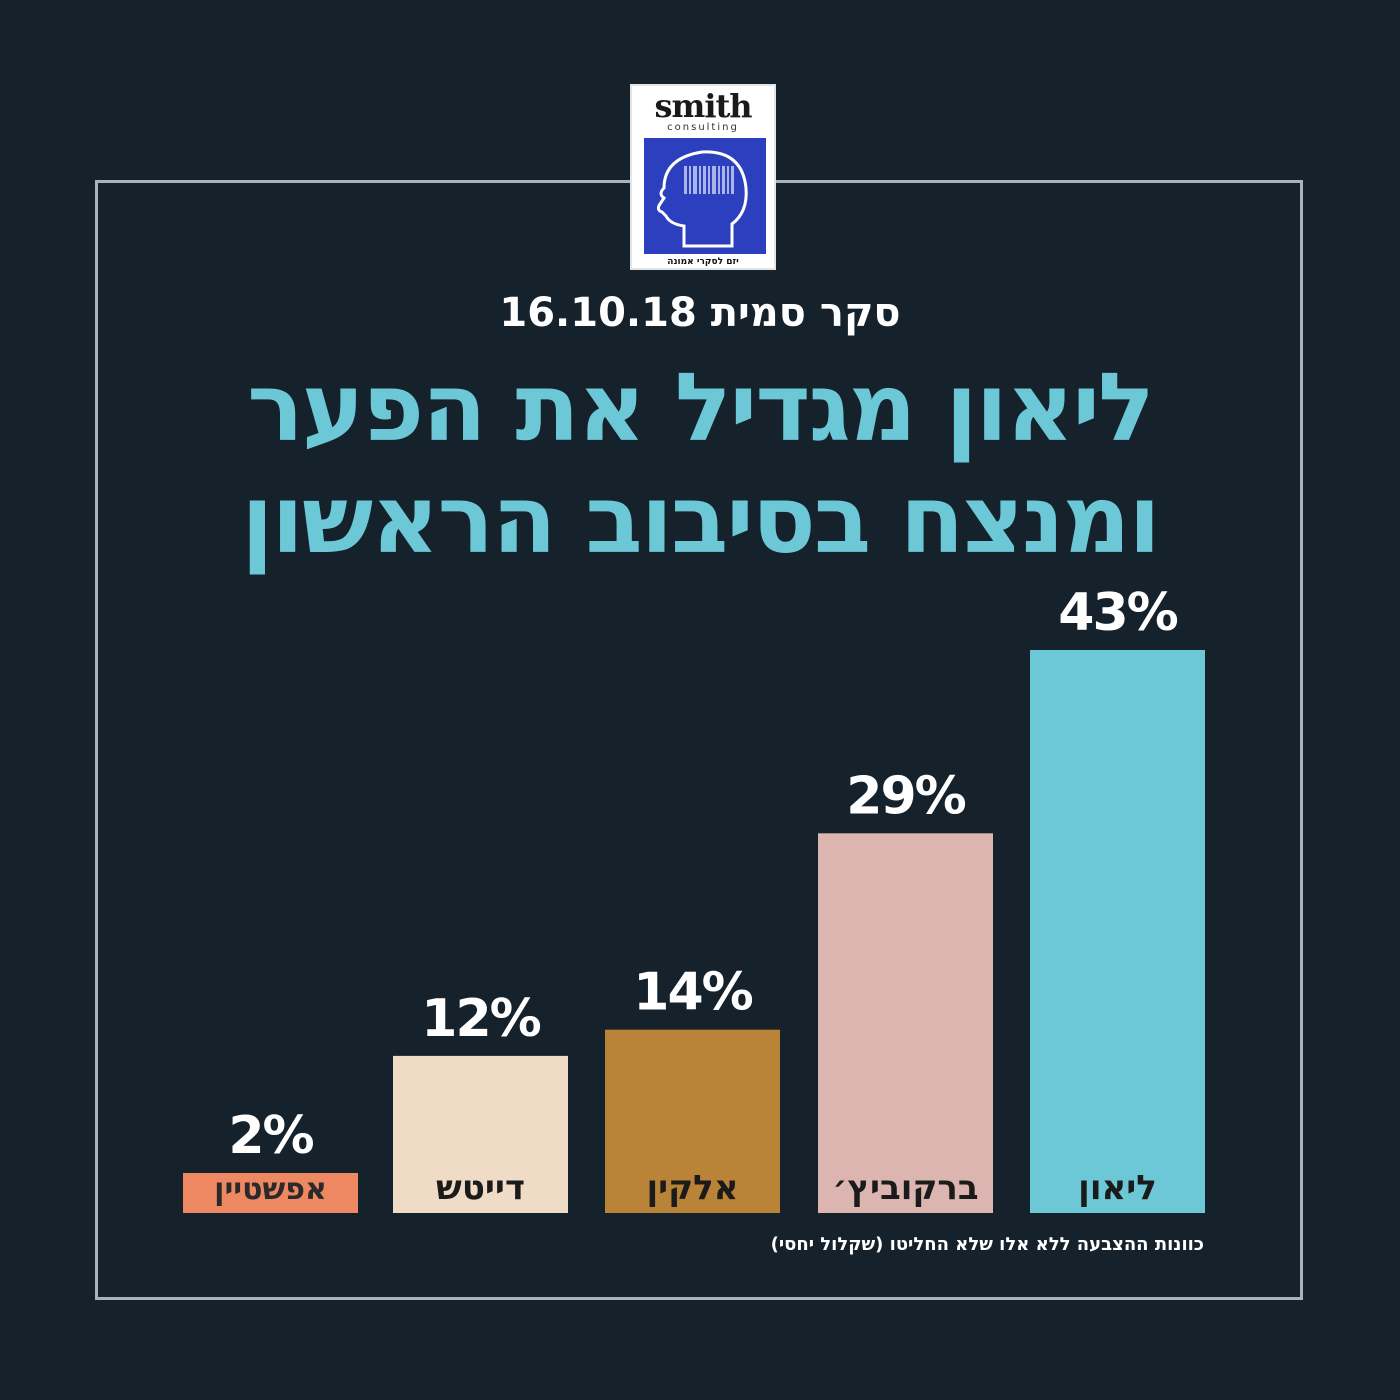 The height and width of the screenshot is (1400, 1400). What do you see at coordinates (703, 262) in the screenshot?
I see `logo-tagline: יזם לסקרי אמונה` at bounding box center [703, 262].